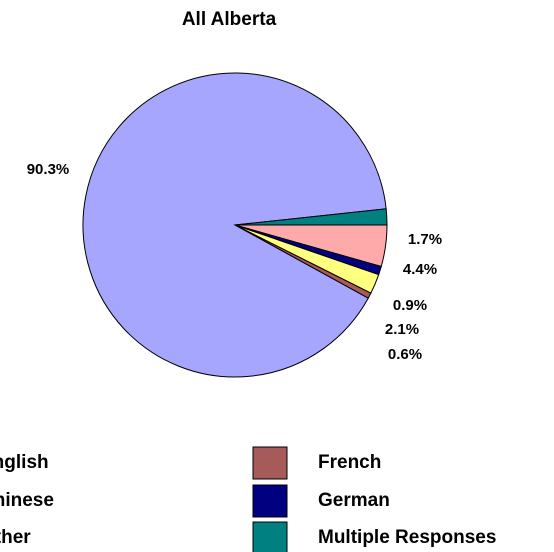  Describe the element at coordinates (420, 269) in the screenshot. I see `data-label: 4.4%` at that location.